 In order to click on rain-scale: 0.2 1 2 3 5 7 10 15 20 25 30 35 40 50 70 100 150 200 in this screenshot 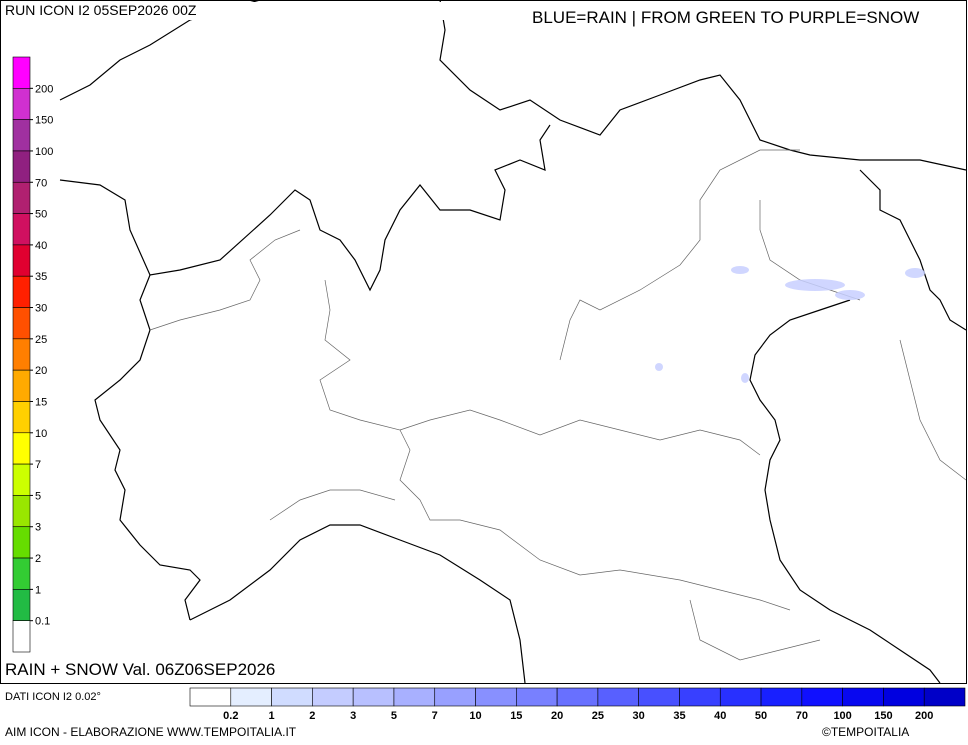, I will do `click(577, 704)`.